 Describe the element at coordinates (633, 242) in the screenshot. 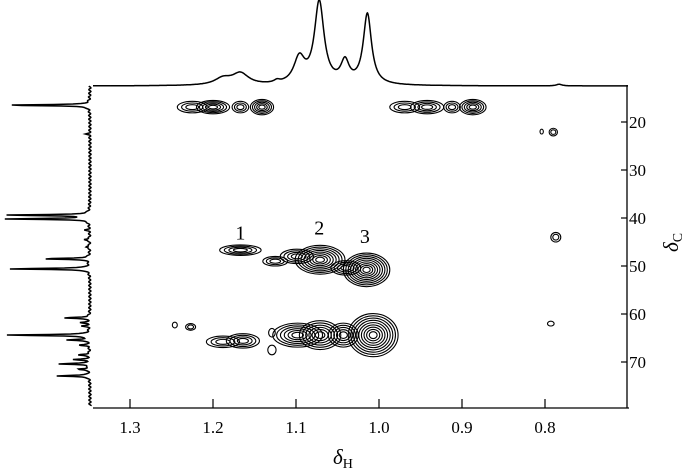

I see `y-axis-ticks: 20 30 40 50 60 70` at that location.